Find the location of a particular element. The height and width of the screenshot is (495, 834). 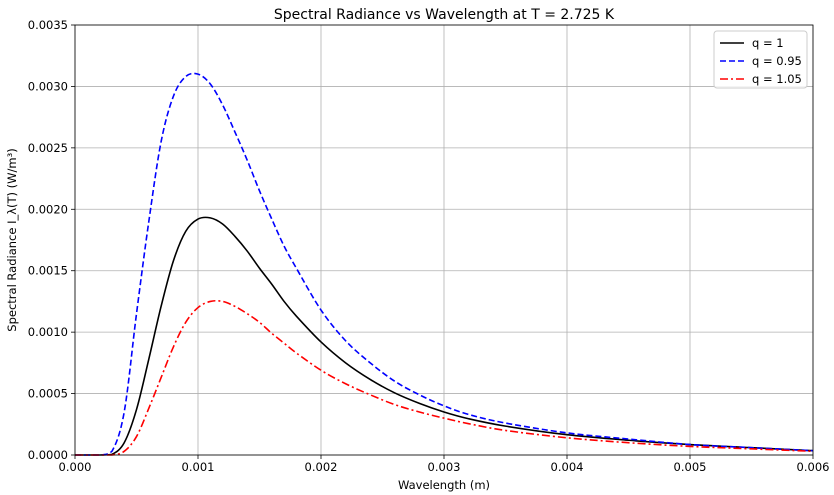

legend-box is located at coordinates (760, 59).